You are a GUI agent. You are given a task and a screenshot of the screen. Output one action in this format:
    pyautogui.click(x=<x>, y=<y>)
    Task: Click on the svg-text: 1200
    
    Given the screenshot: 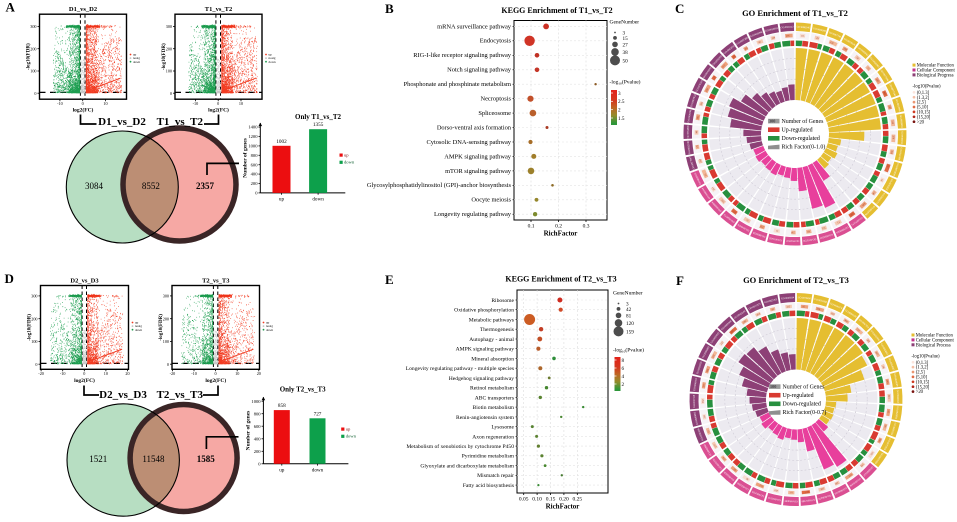 What is the action you would take?
    pyautogui.click(x=253, y=136)
    